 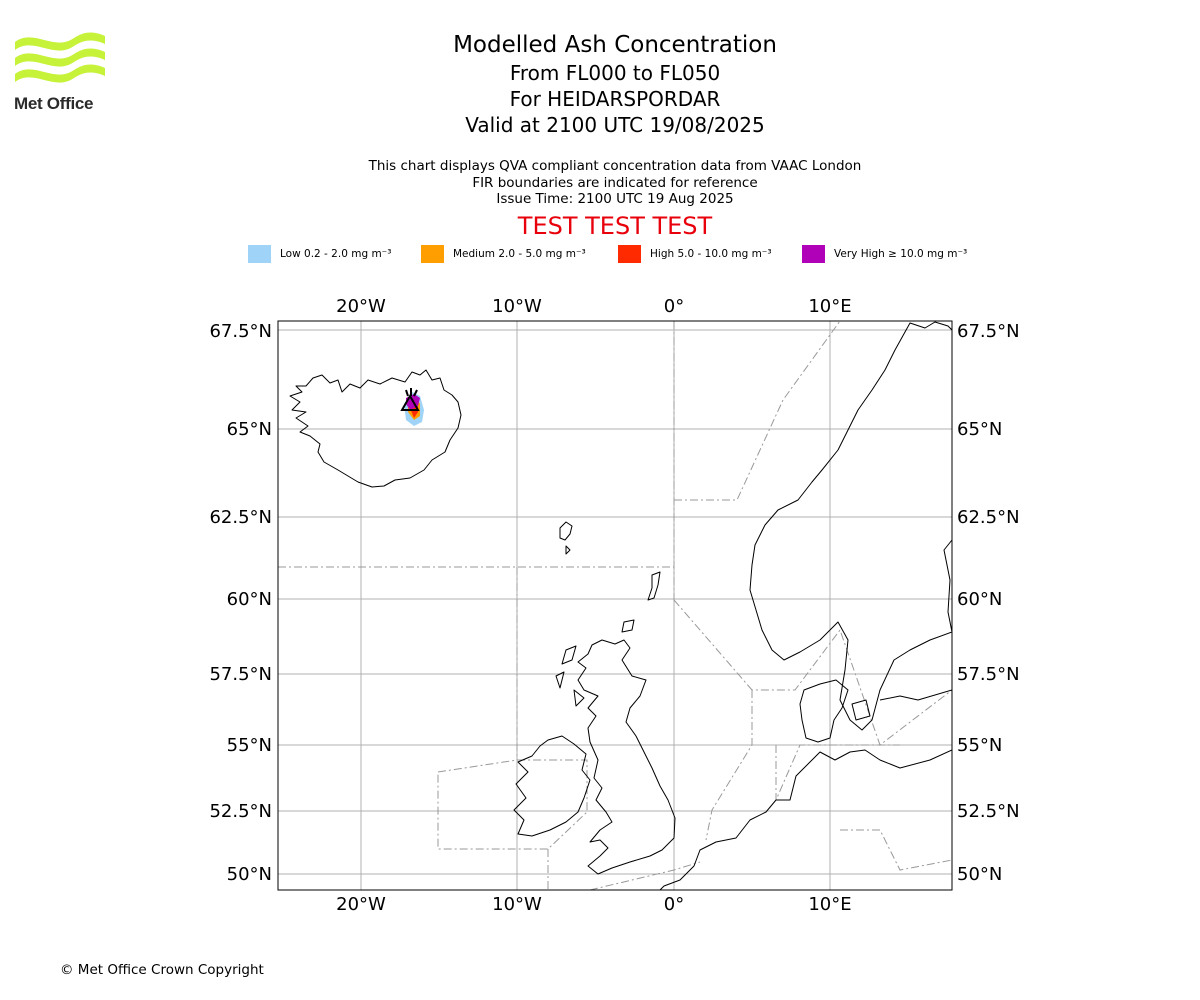 What do you see at coordinates (988, 811) in the screenshot?
I see `lat-tick-right-52-5n: 52.5°N` at bounding box center [988, 811].